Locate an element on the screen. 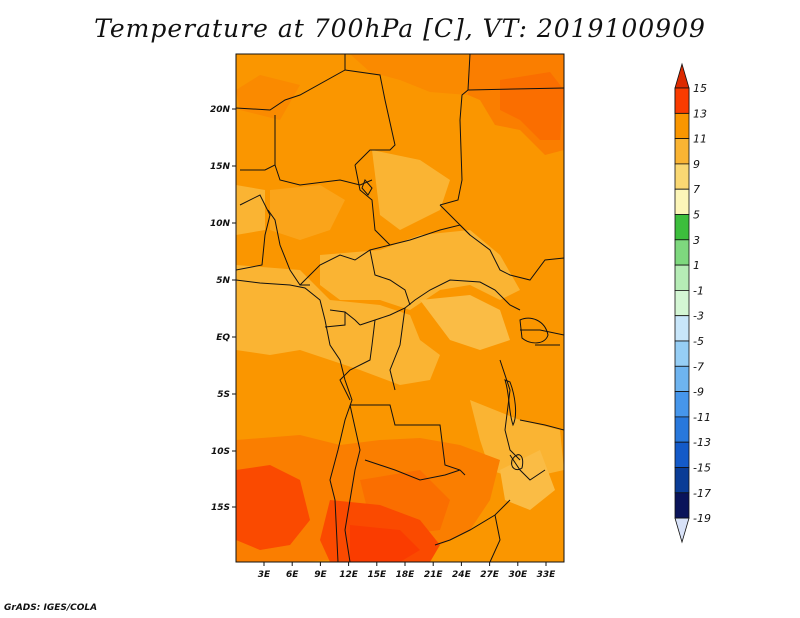  colorbar-label: 11 is located at coordinates (700, 139).